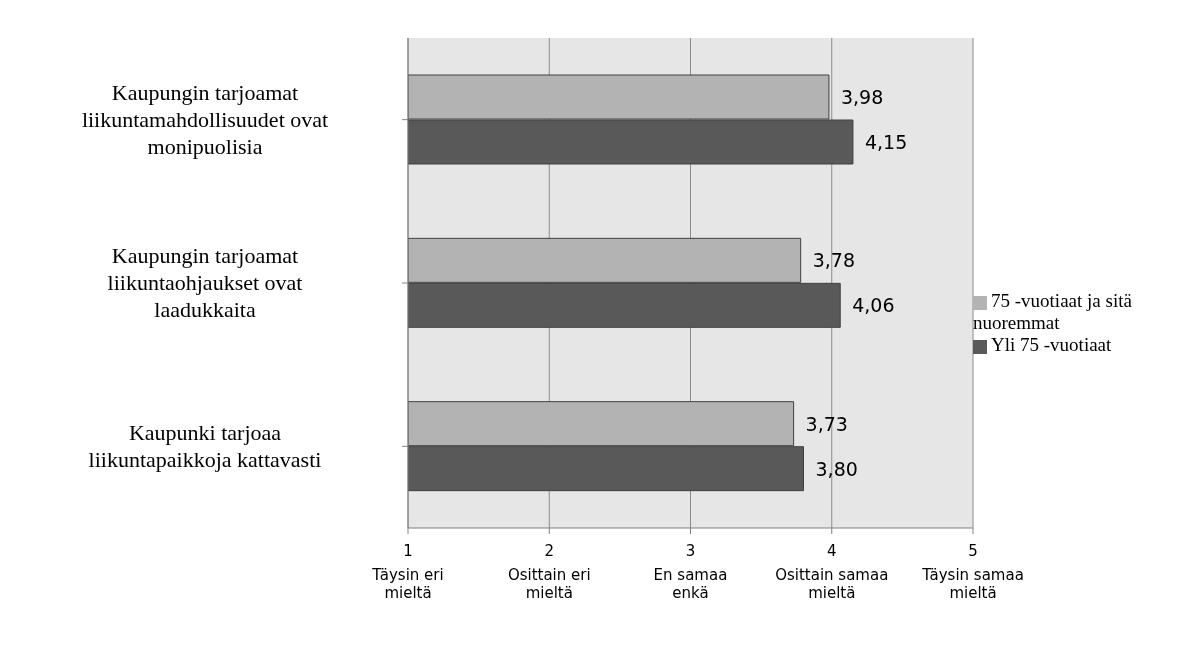  I want to click on x-tick-label: 1 Täysin eri mieltä, so click(407, 572).